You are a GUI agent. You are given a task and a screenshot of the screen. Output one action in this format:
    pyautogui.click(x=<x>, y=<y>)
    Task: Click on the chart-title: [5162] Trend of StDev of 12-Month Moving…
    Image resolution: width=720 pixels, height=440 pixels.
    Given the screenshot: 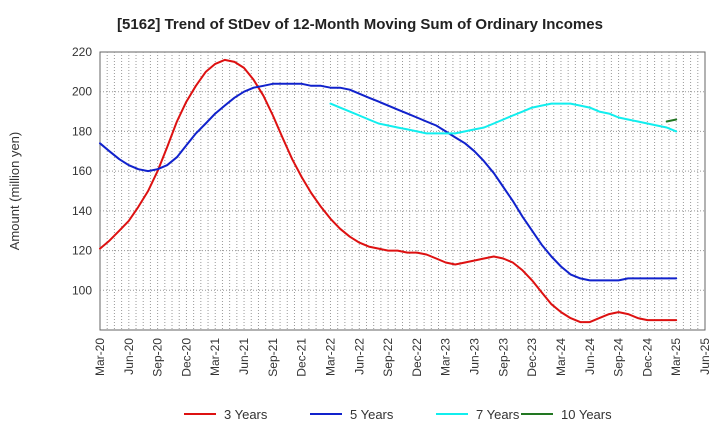 What is the action you would take?
    pyautogui.click(x=360, y=24)
    